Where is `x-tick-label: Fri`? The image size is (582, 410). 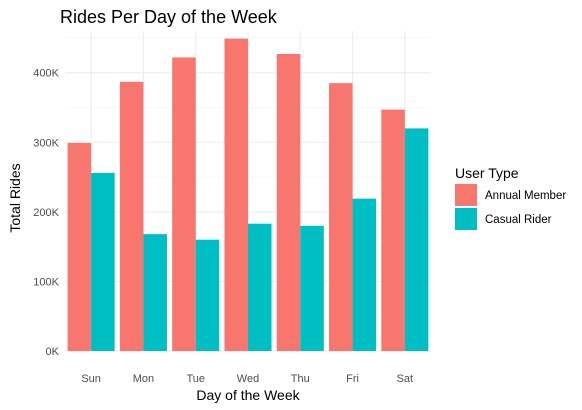
x-tick-label: Fri is located at coordinates (352, 379).